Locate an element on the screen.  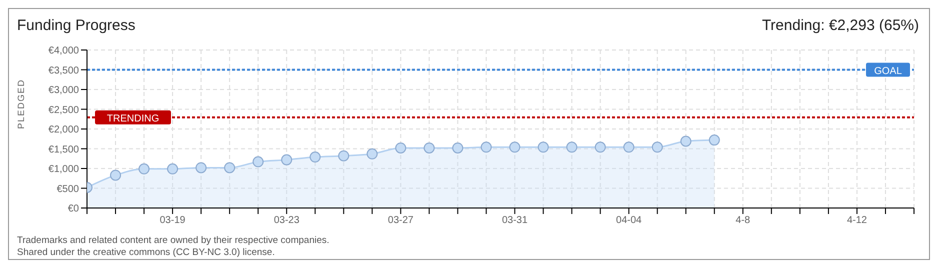
x-tick-label: 03-31 is located at coordinates (515, 220).